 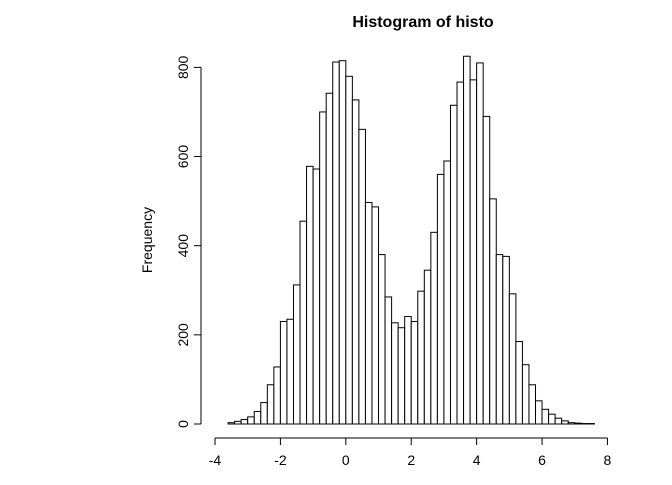 I want to click on y-tick-label: 200, so click(x=183, y=335).